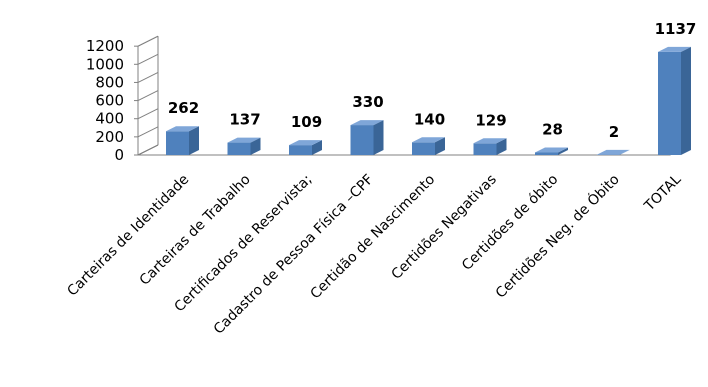 Image resolution: width=708 pixels, height=387 pixels. Describe the element at coordinates (557, 236) in the screenshot. I see `category-label: Certidões Neg. de Óbito` at that location.